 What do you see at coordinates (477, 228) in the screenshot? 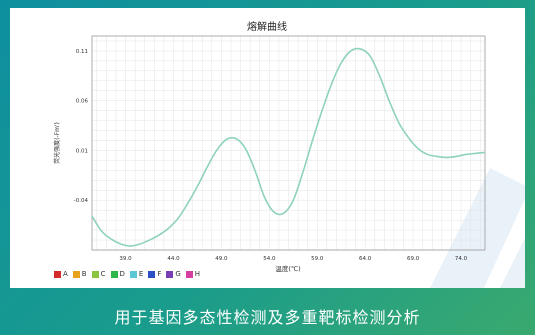
I see `watermark-logo` at bounding box center [477, 228].